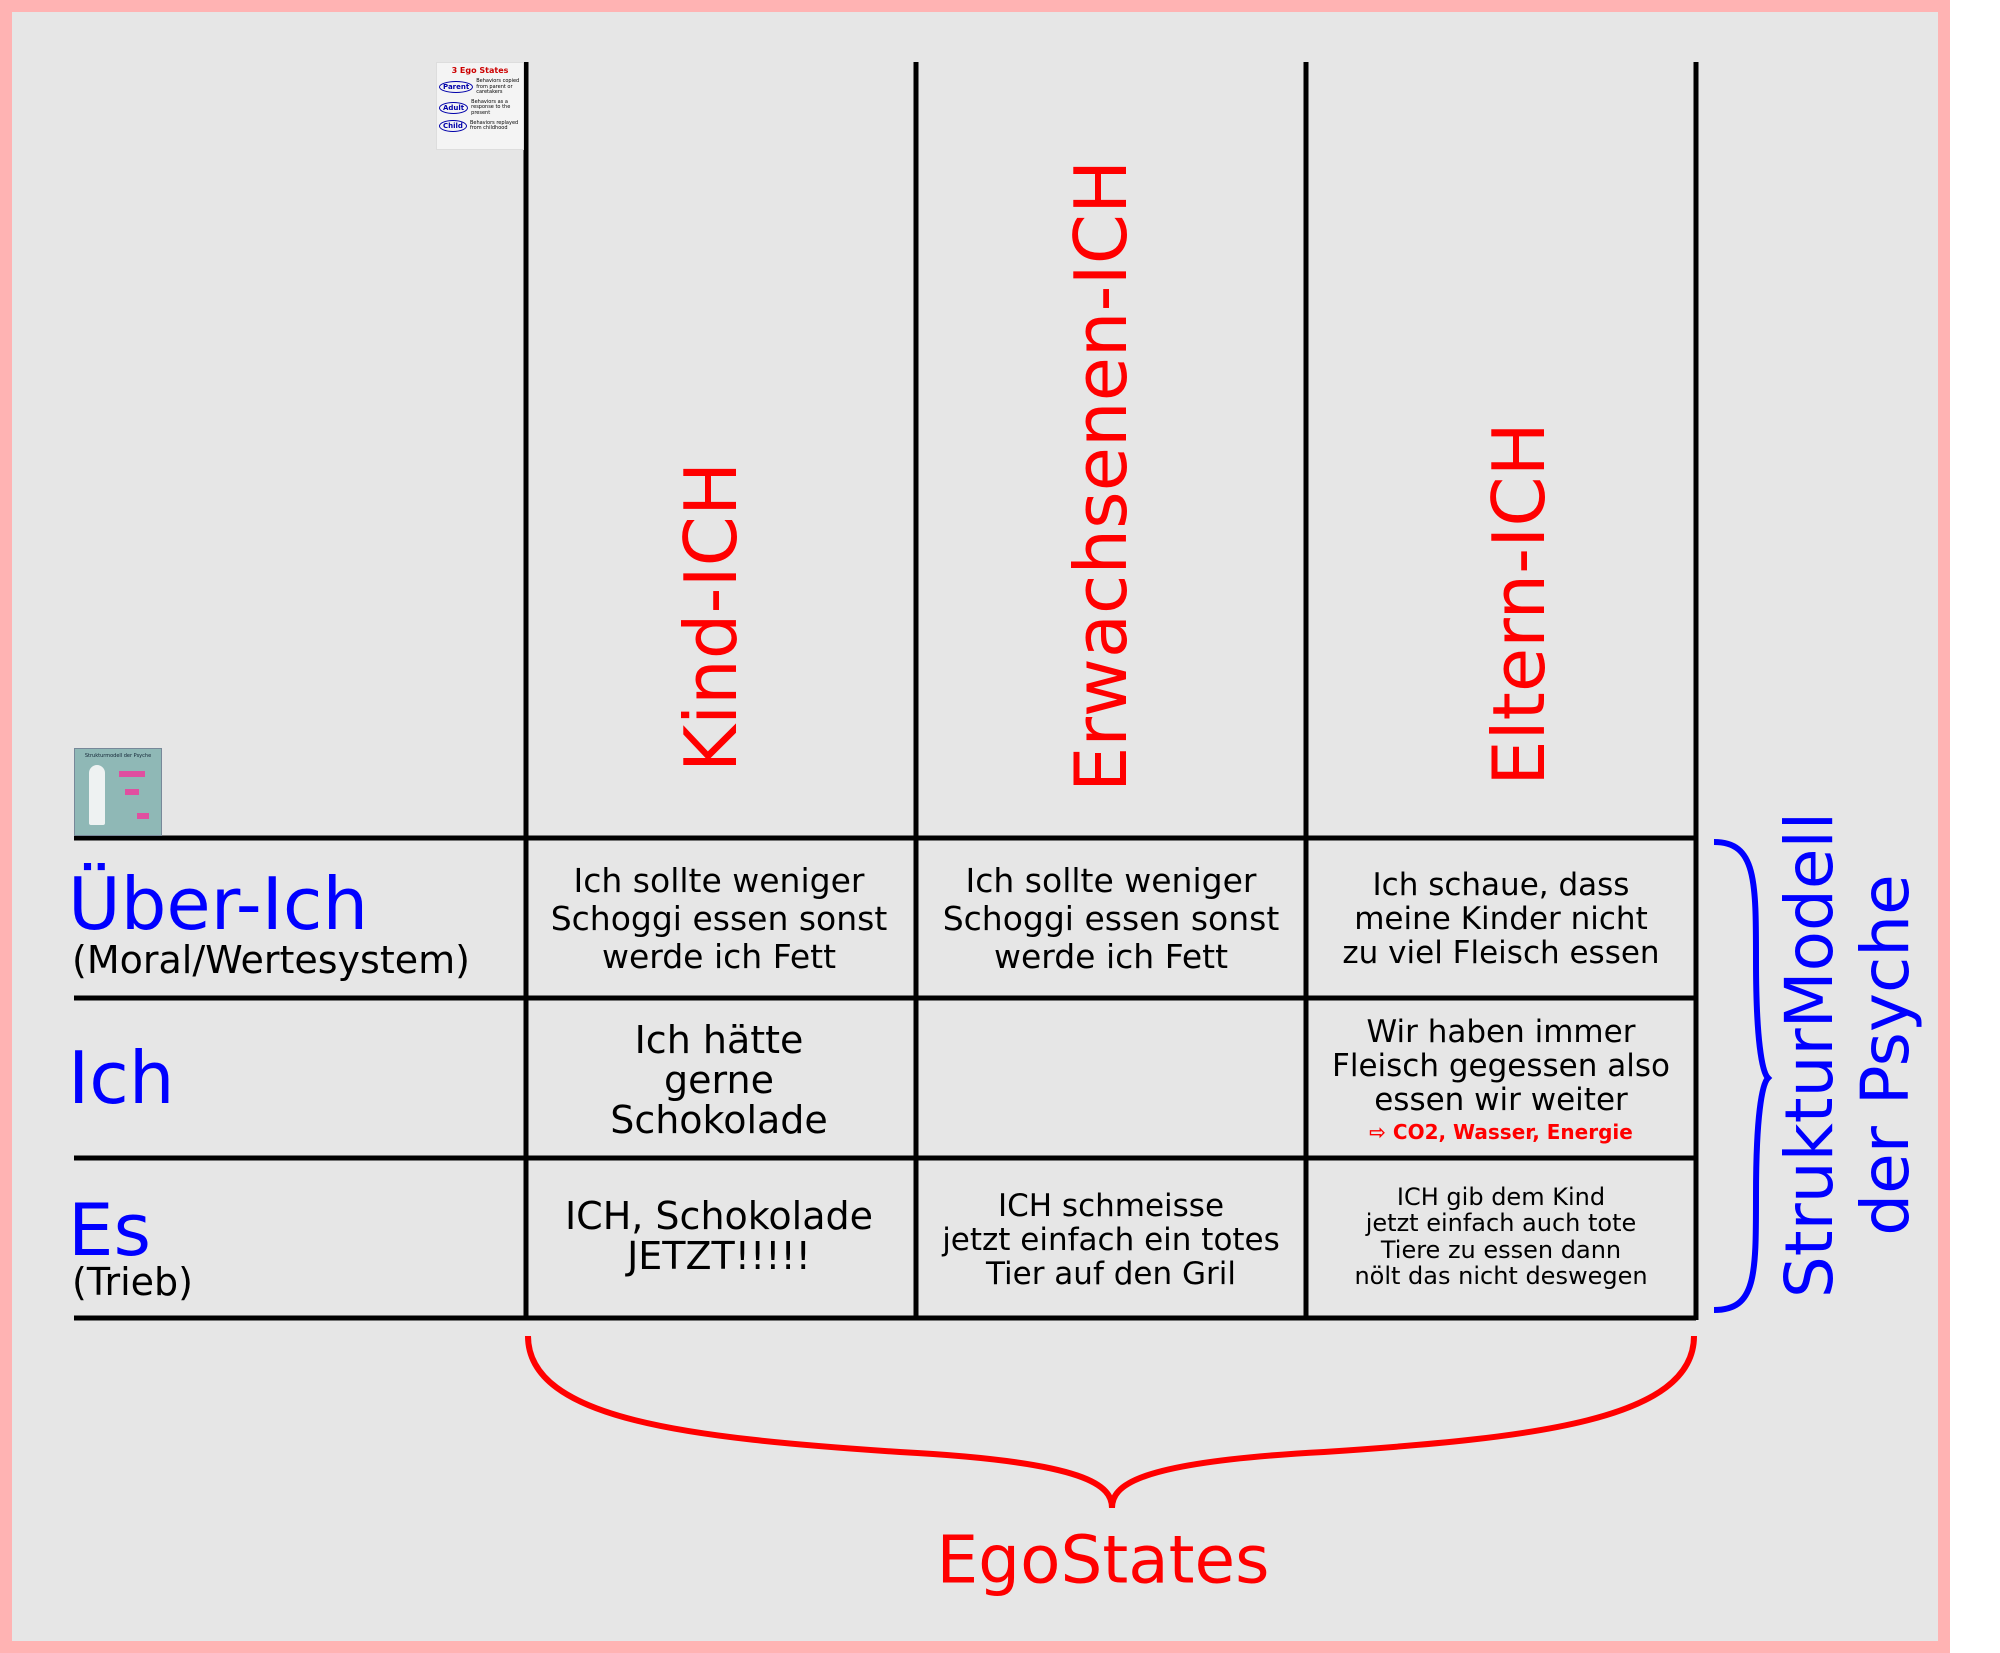  What do you see at coordinates (1501, 1100) in the screenshot?
I see `cell-line: essen wir weiter` at bounding box center [1501, 1100].